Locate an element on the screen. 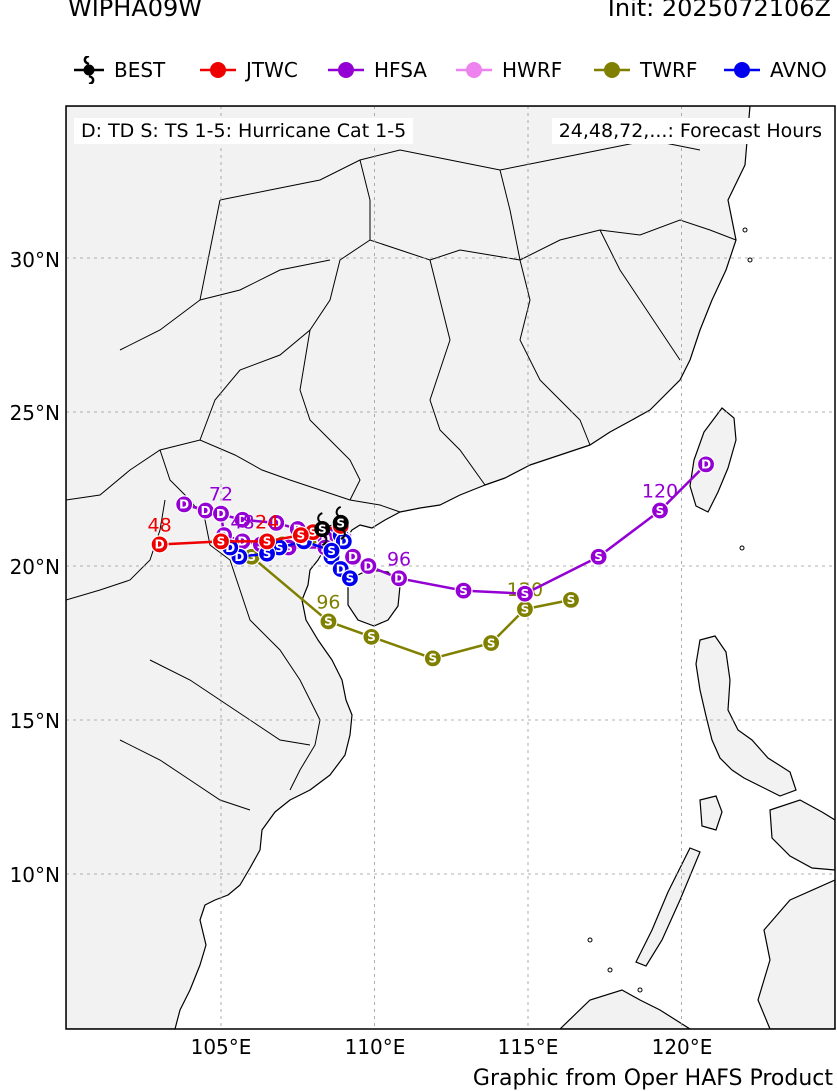  forecast-hours-key-box: 24,48,72,...: Forecast Hours is located at coordinates (690, 131).